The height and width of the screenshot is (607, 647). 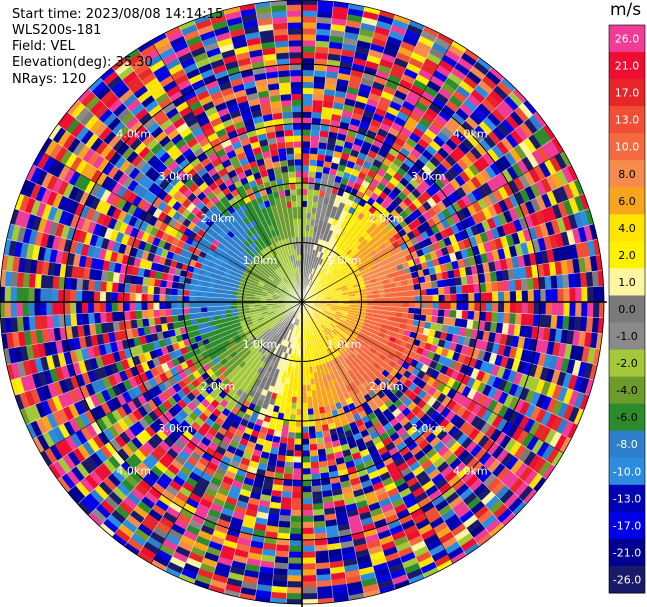 I want to click on colorbar-tick-label: 4.0, so click(x=627, y=228).